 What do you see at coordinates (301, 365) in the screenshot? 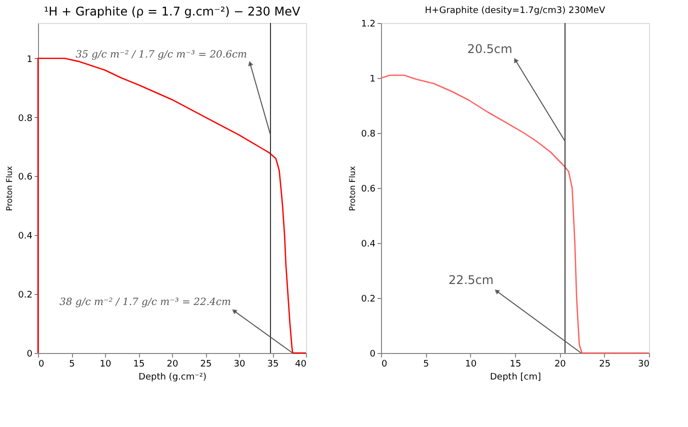
I see `x-tick-label: 40` at bounding box center [301, 365].